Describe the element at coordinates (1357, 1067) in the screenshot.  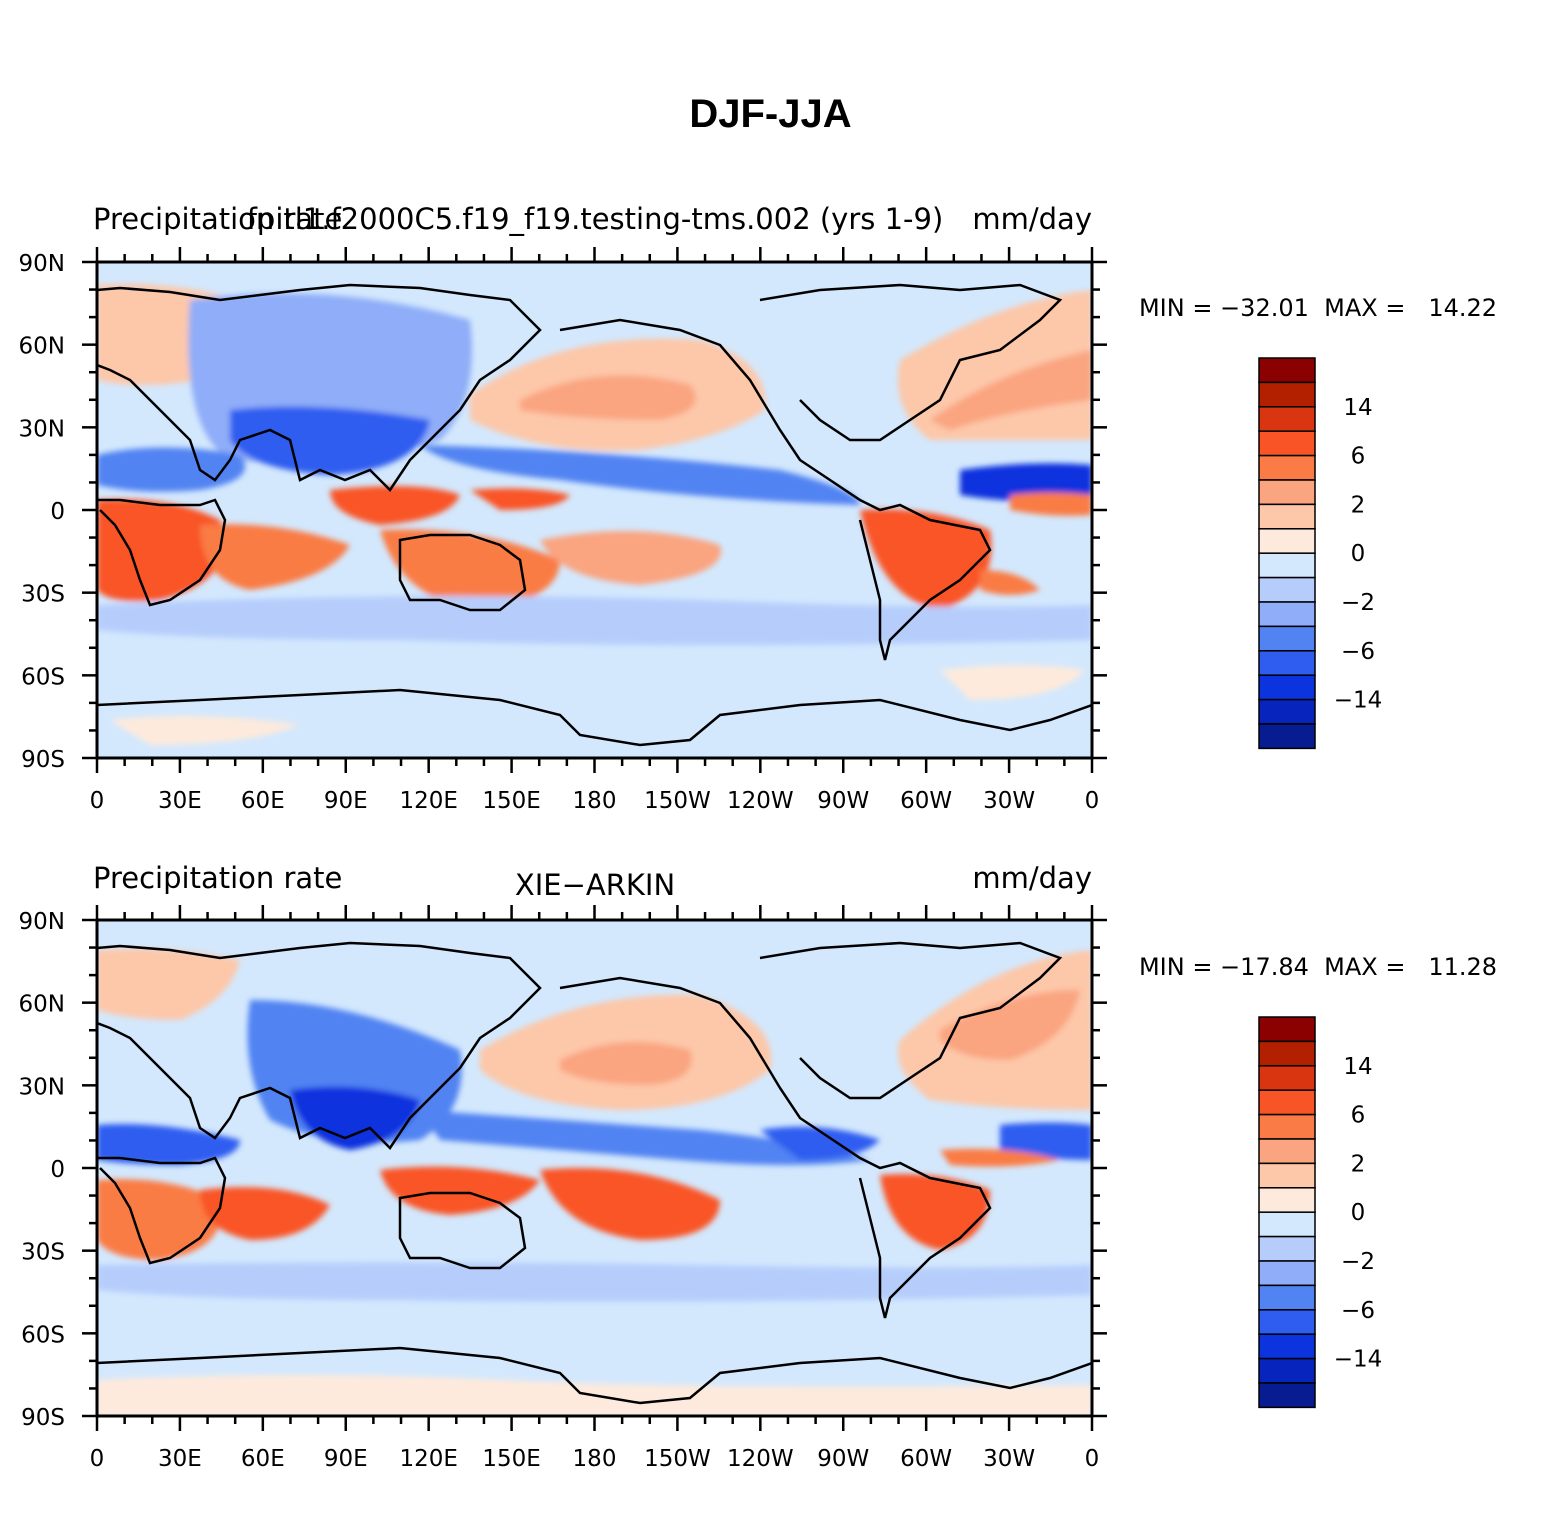
I see `colorbar-label: 14` at that location.